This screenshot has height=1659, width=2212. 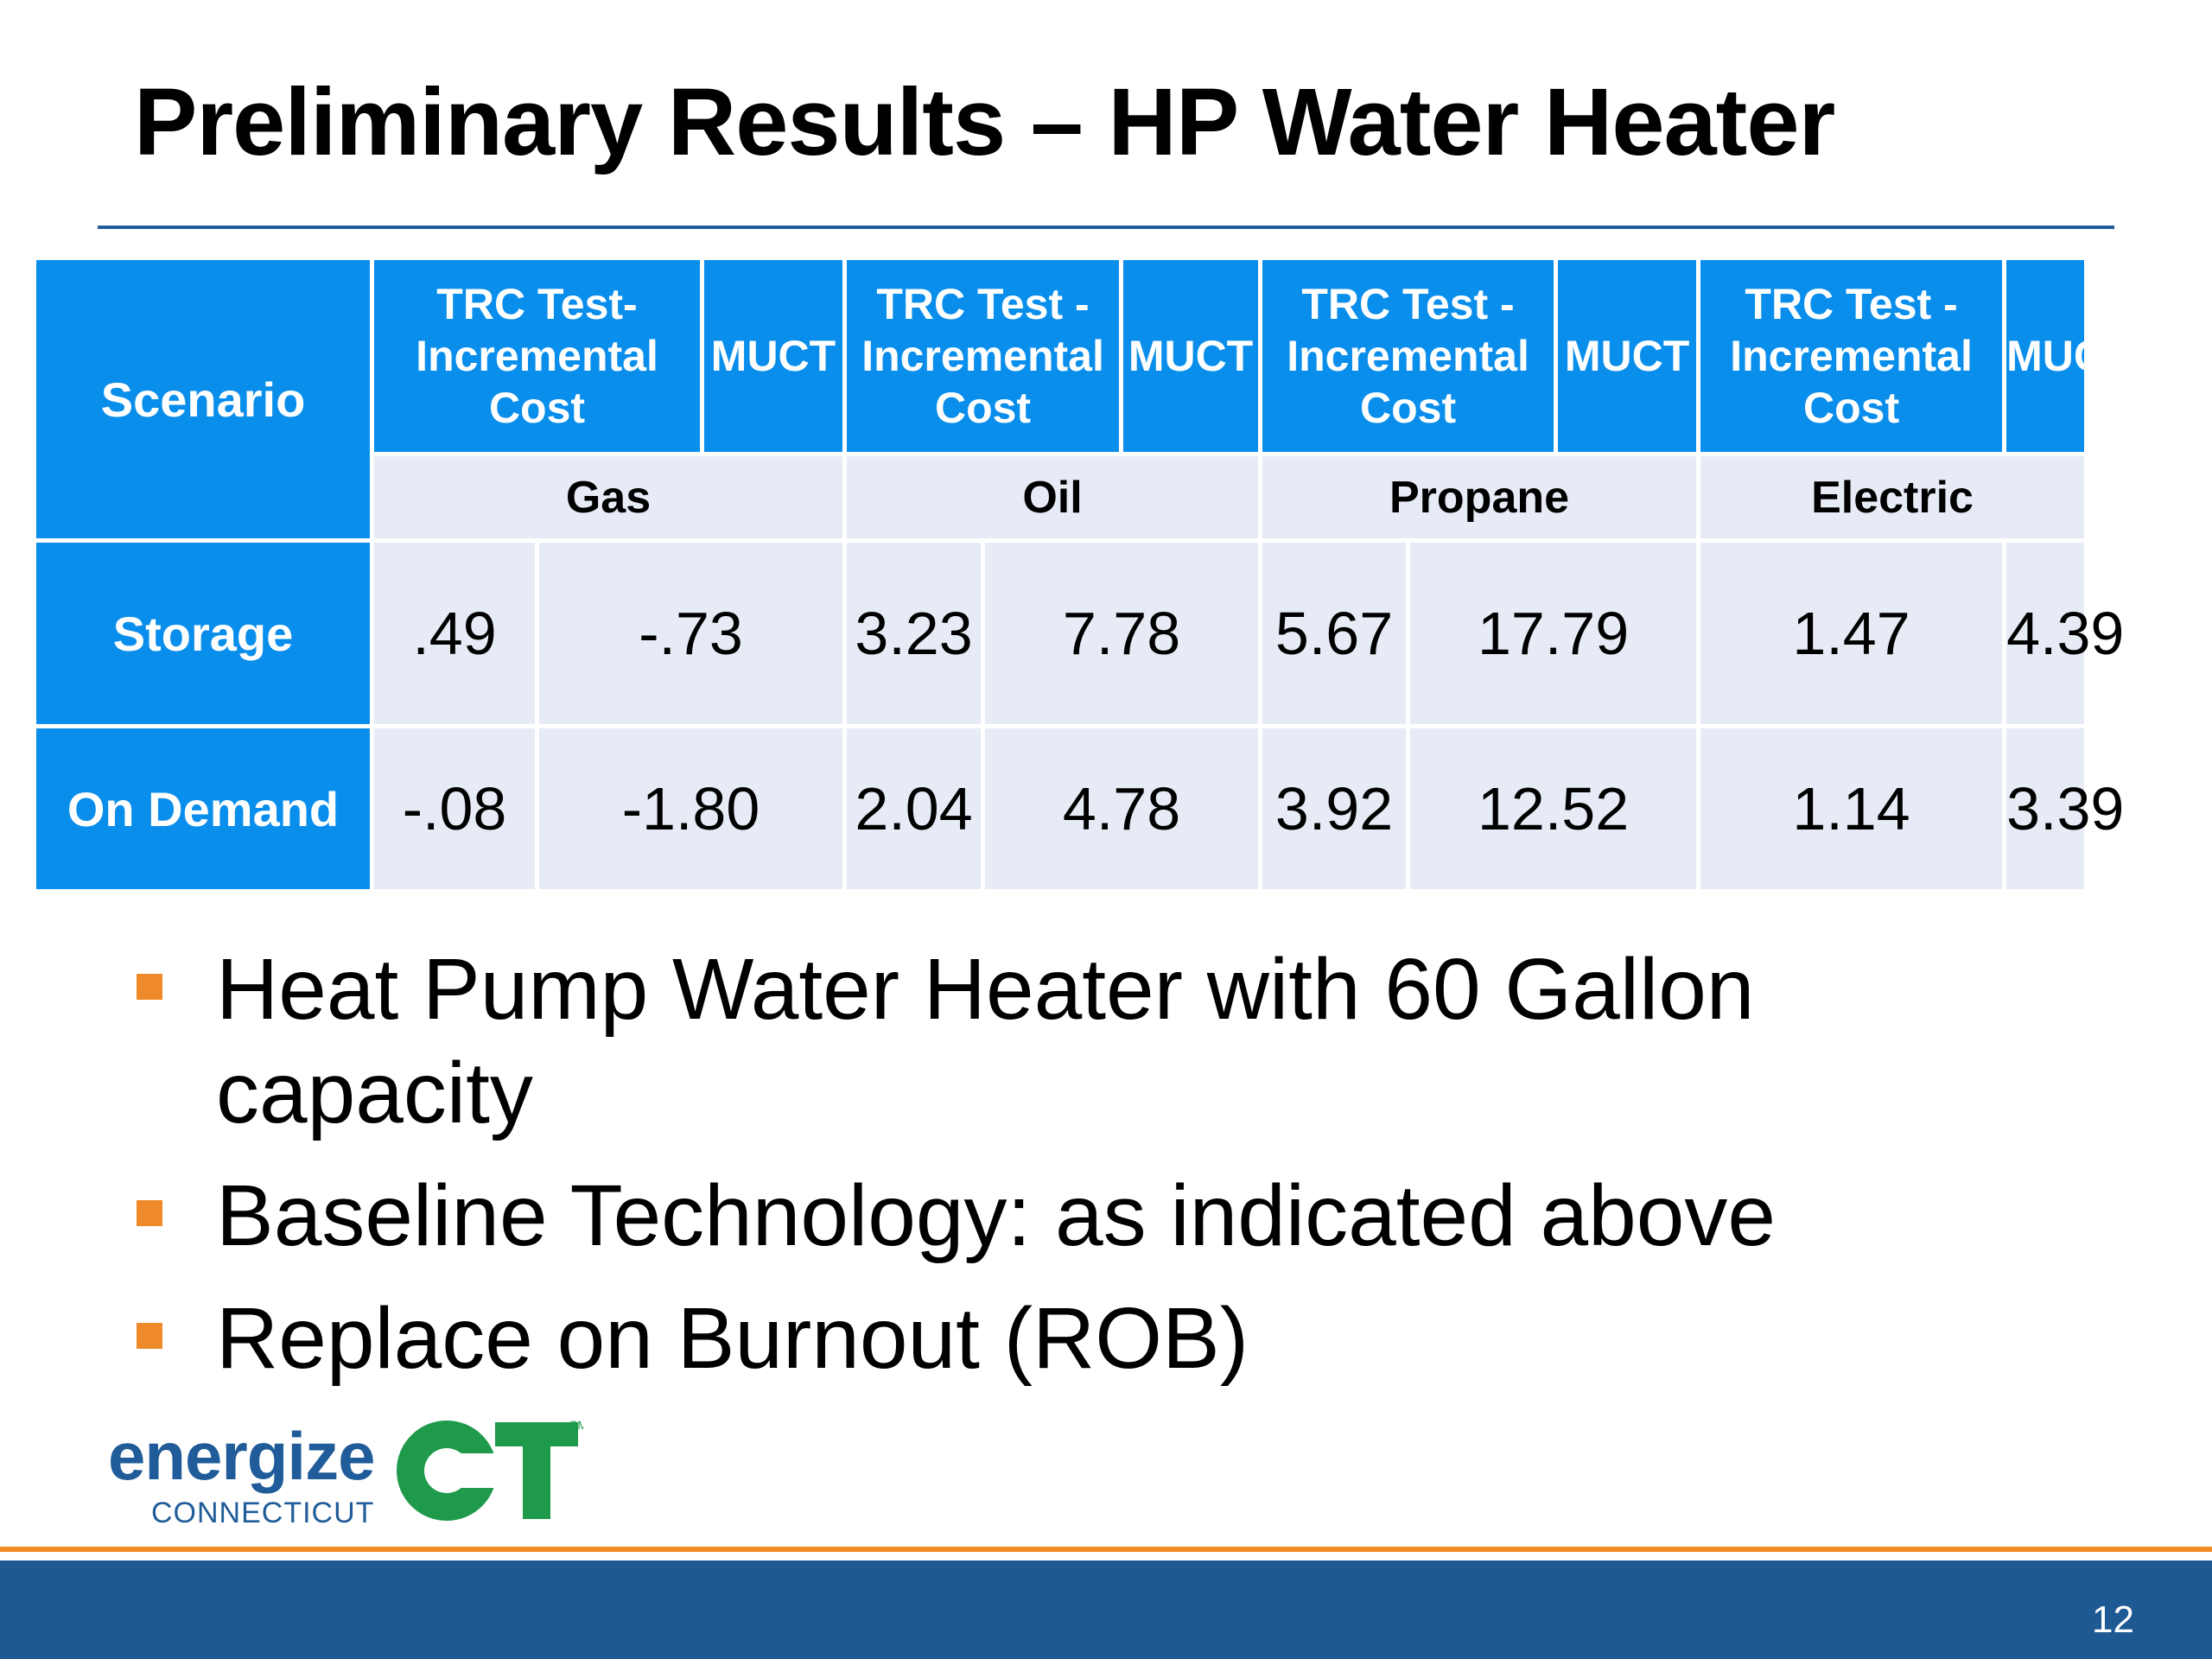 What do you see at coordinates (1851, 808) in the screenshot?
I see `cell-ondemand-electric-trc: 1.14` at bounding box center [1851, 808].